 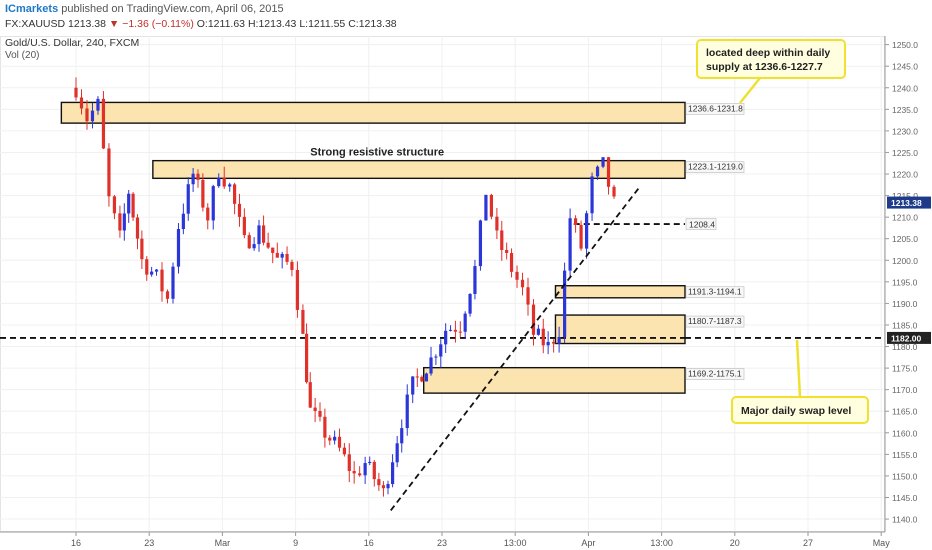 What do you see at coordinates (151, 24) in the screenshot?
I see `price-change: ▼ −1.36 (−0.11%)` at bounding box center [151, 24].